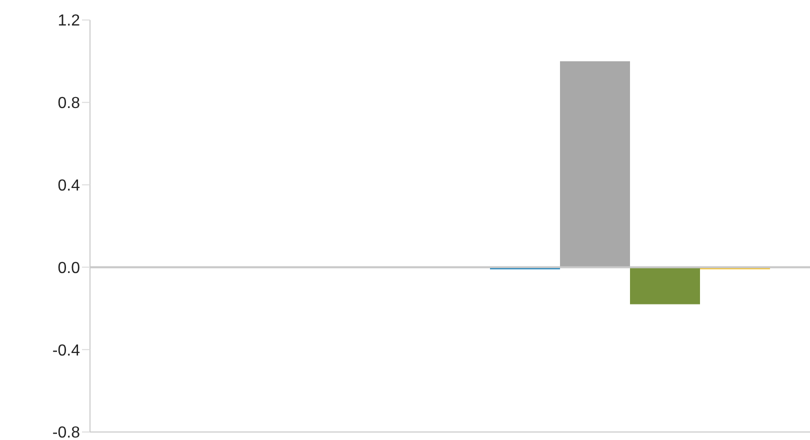 The image size is (810, 440). I want to click on y-tick-label: -0.8, so click(66, 432).